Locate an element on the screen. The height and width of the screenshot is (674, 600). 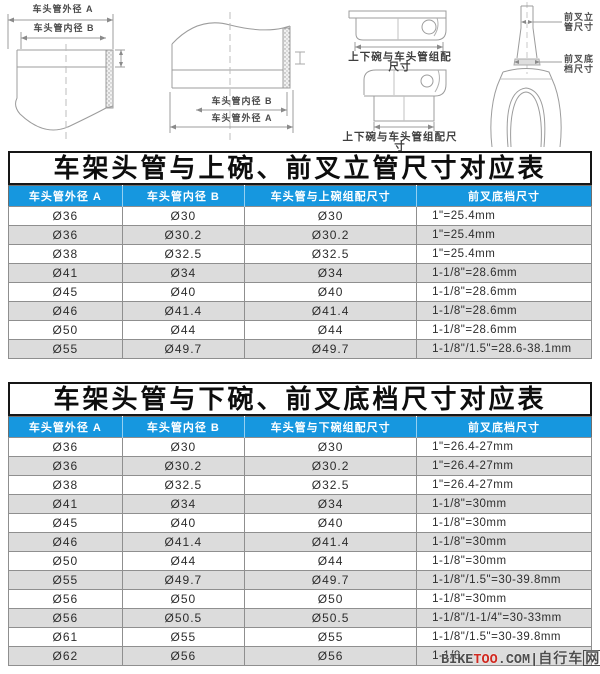
watermark-suffix: .COM| is located at coordinates (518, 660).